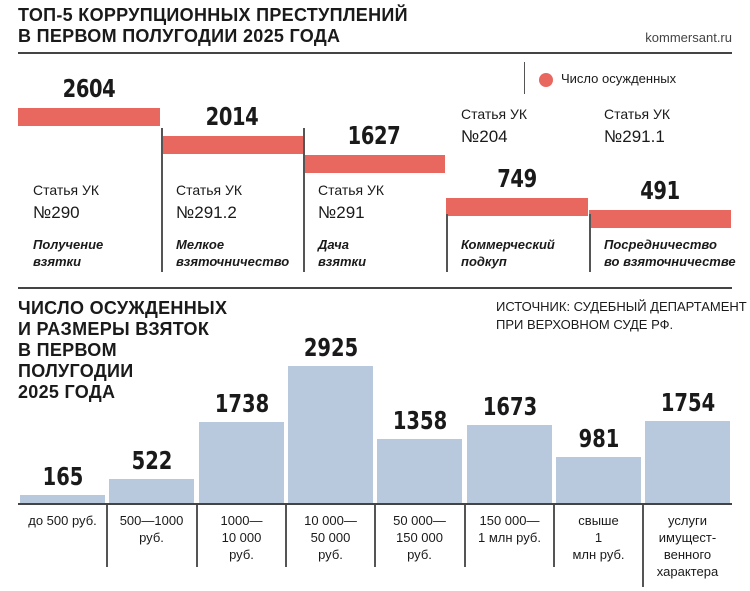  I want to click on source-line-2: ПРИ ВЕРХОВНОМ СУДЕ РФ., so click(585, 324).